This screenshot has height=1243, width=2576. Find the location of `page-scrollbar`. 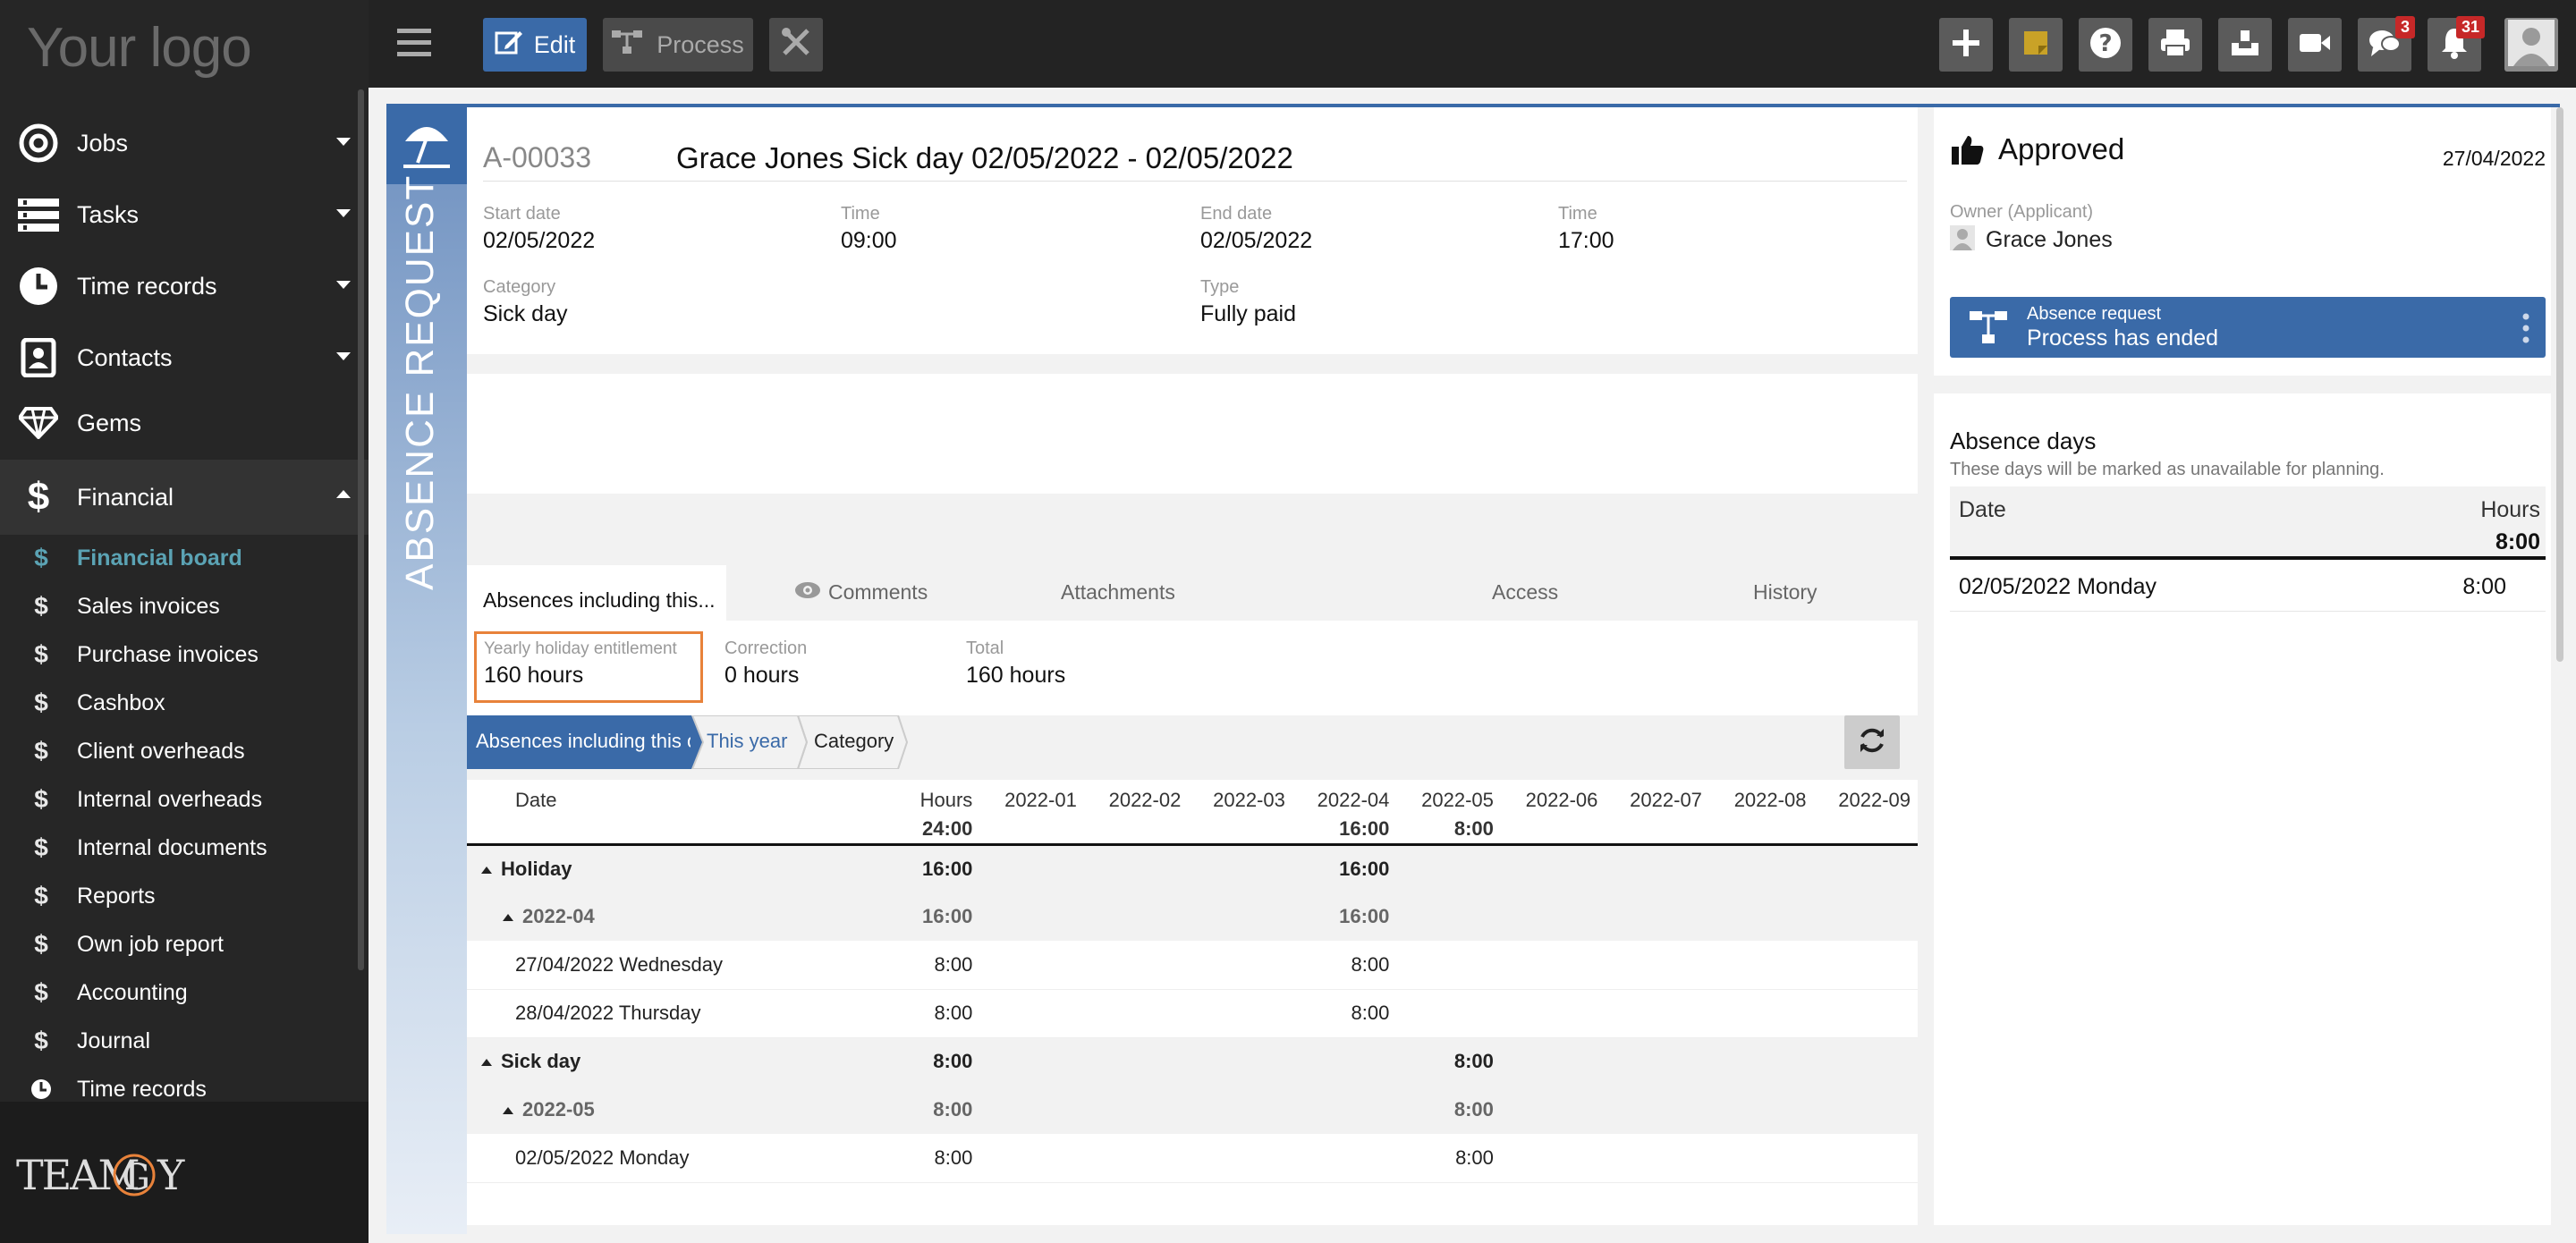

page-scrollbar is located at coordinates (2559, 384).